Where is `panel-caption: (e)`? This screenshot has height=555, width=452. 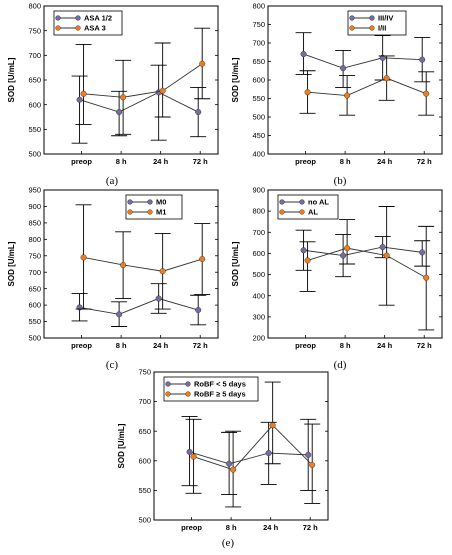
panel-caption: (e) is located at coordinates (228, 543).